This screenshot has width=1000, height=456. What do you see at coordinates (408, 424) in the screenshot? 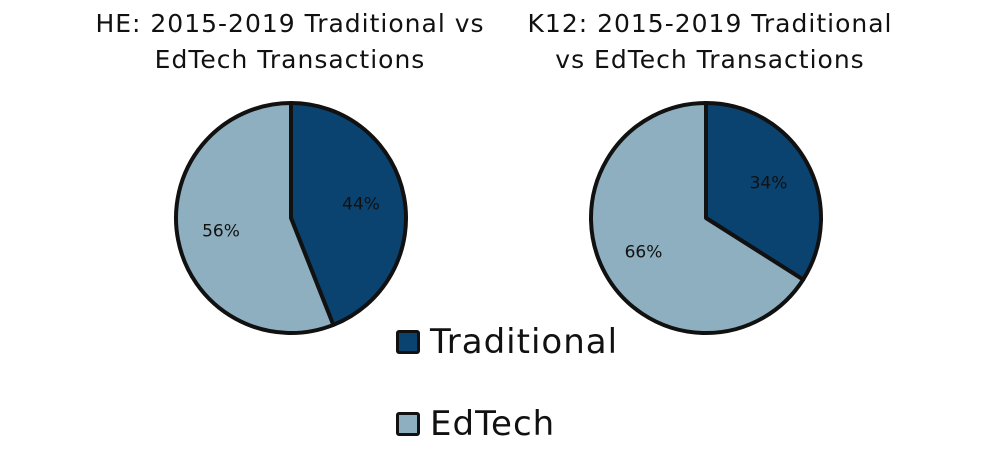
I see `legend-swatch-edtech` at bounding box center [408, 424].